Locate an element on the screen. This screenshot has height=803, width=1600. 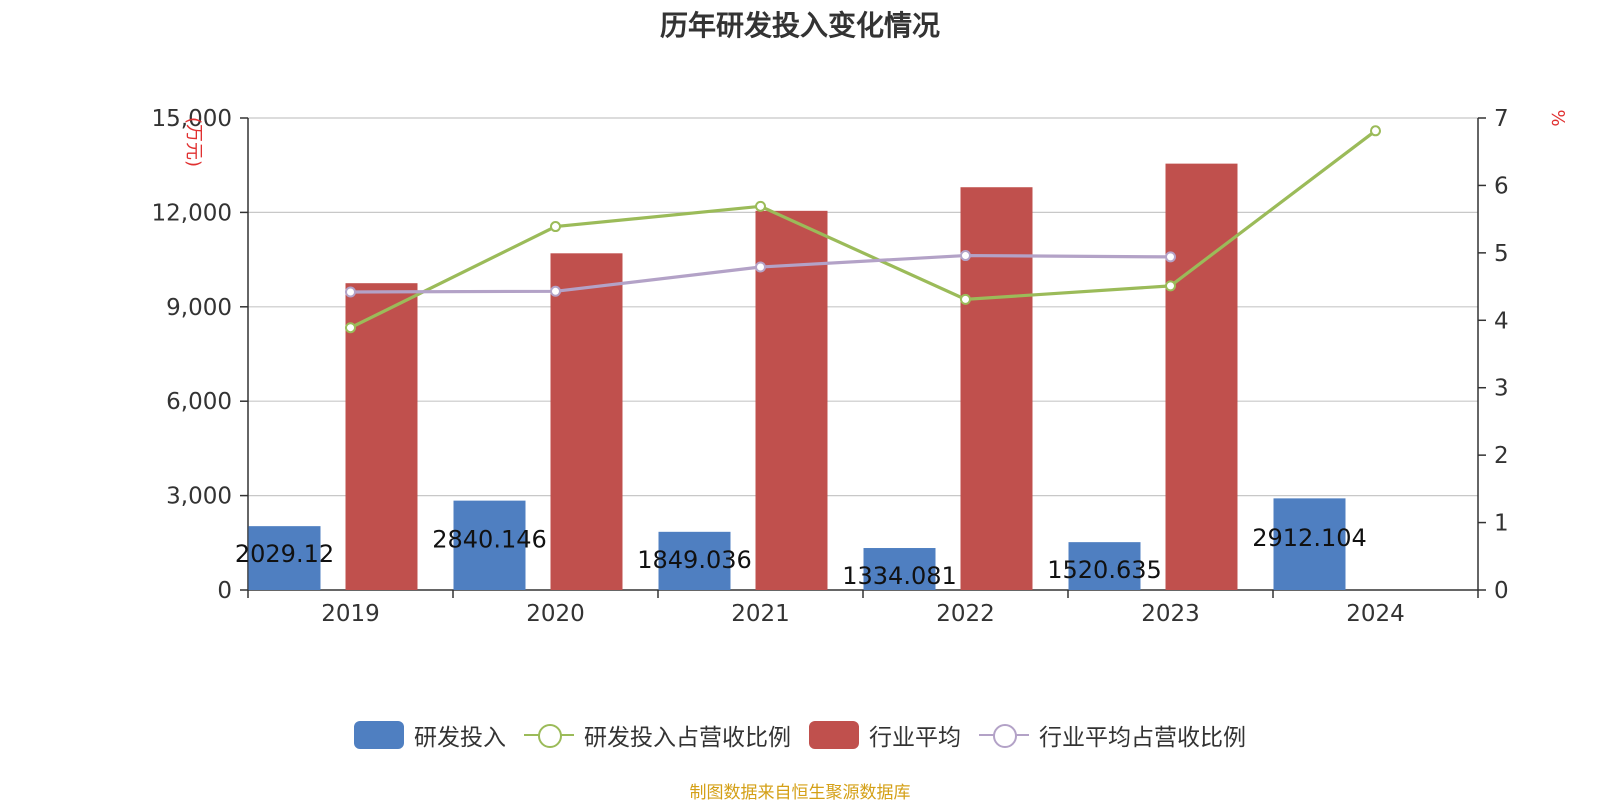
legend-swatch-industry-ratio is located at coordinates (1004, 735).